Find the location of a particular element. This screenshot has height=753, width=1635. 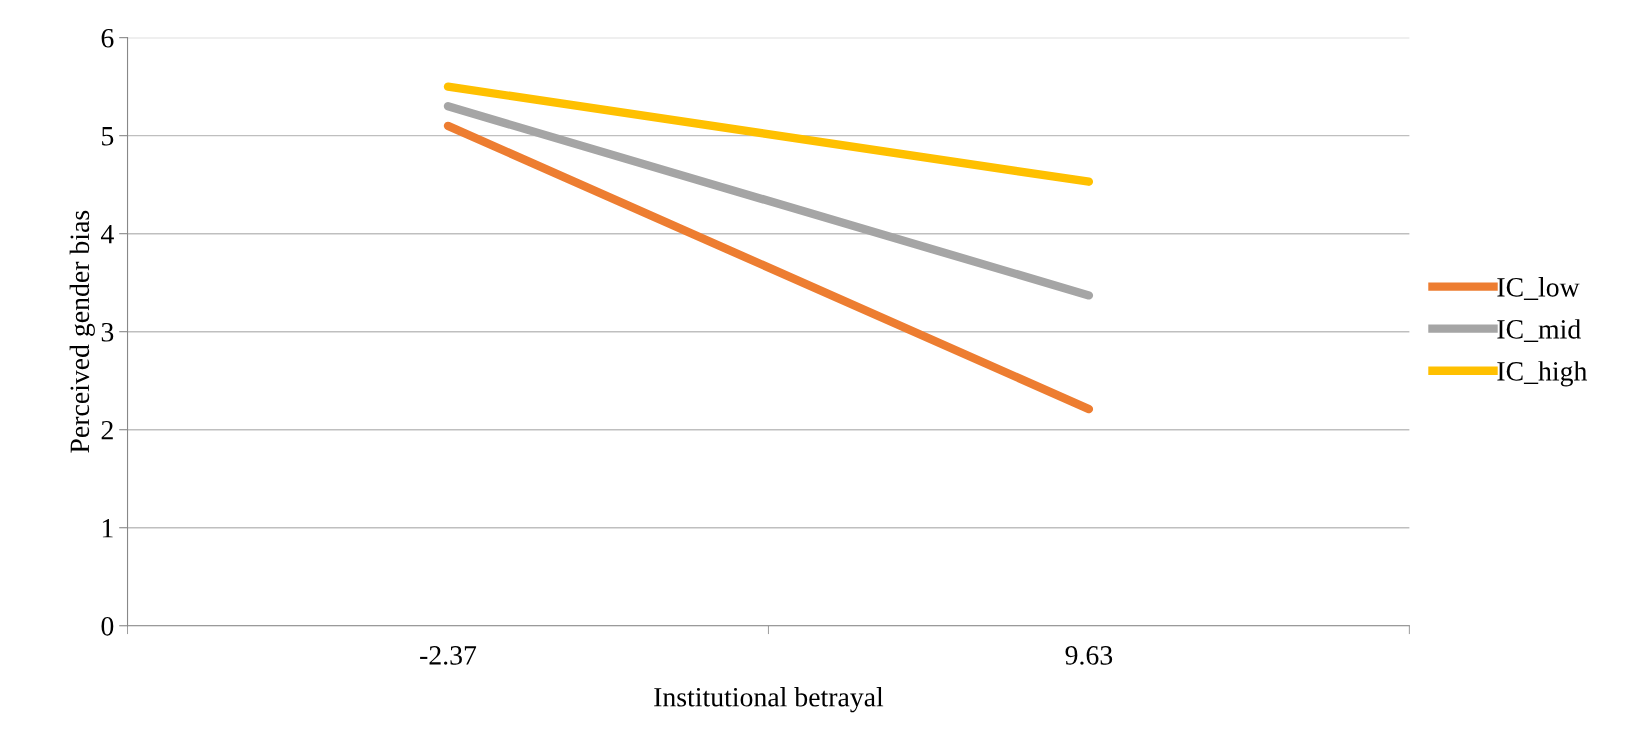

y-tick-label: 3 is located at coordinates (107, 332).